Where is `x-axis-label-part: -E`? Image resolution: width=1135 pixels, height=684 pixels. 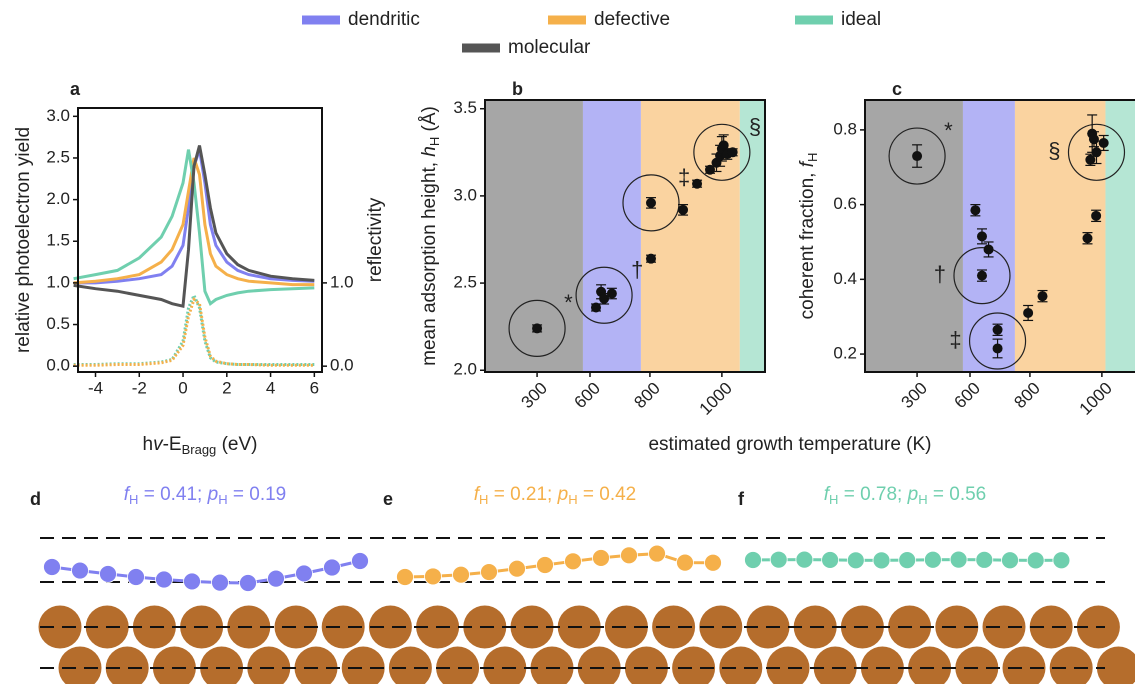 x-axis-label-part: -E is located at coordinates (172, 444).